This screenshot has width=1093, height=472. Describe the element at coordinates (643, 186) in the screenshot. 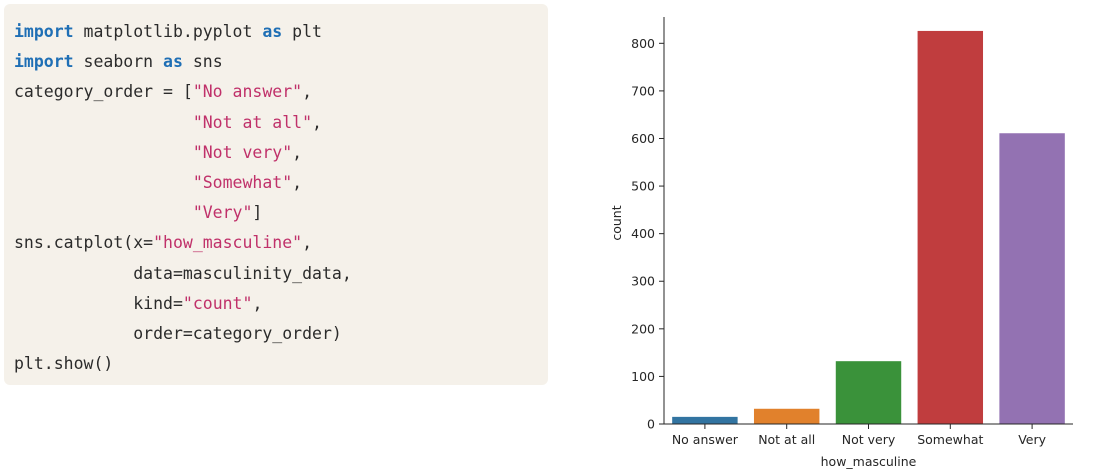

I see `y-tick-label: 500` at that location.